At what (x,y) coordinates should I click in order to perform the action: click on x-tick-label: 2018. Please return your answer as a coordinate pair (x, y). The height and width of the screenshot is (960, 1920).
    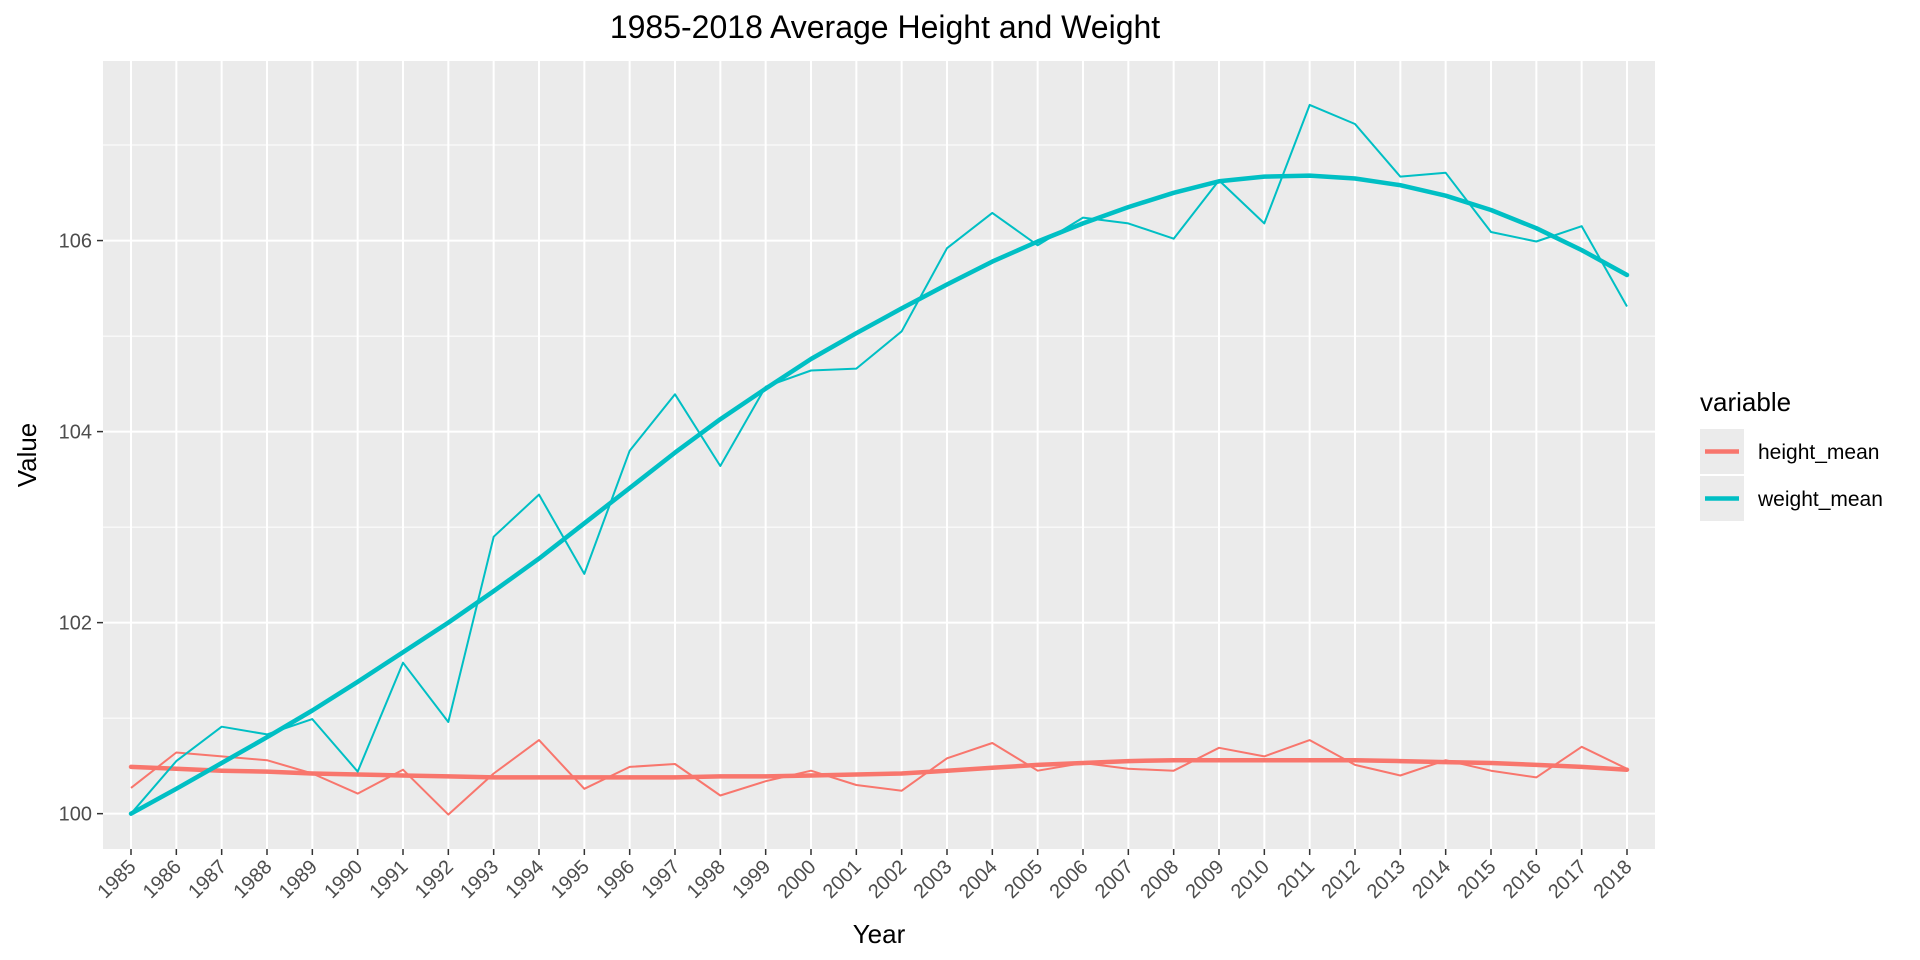
    Looking at the image, I should click on (1613, 879).